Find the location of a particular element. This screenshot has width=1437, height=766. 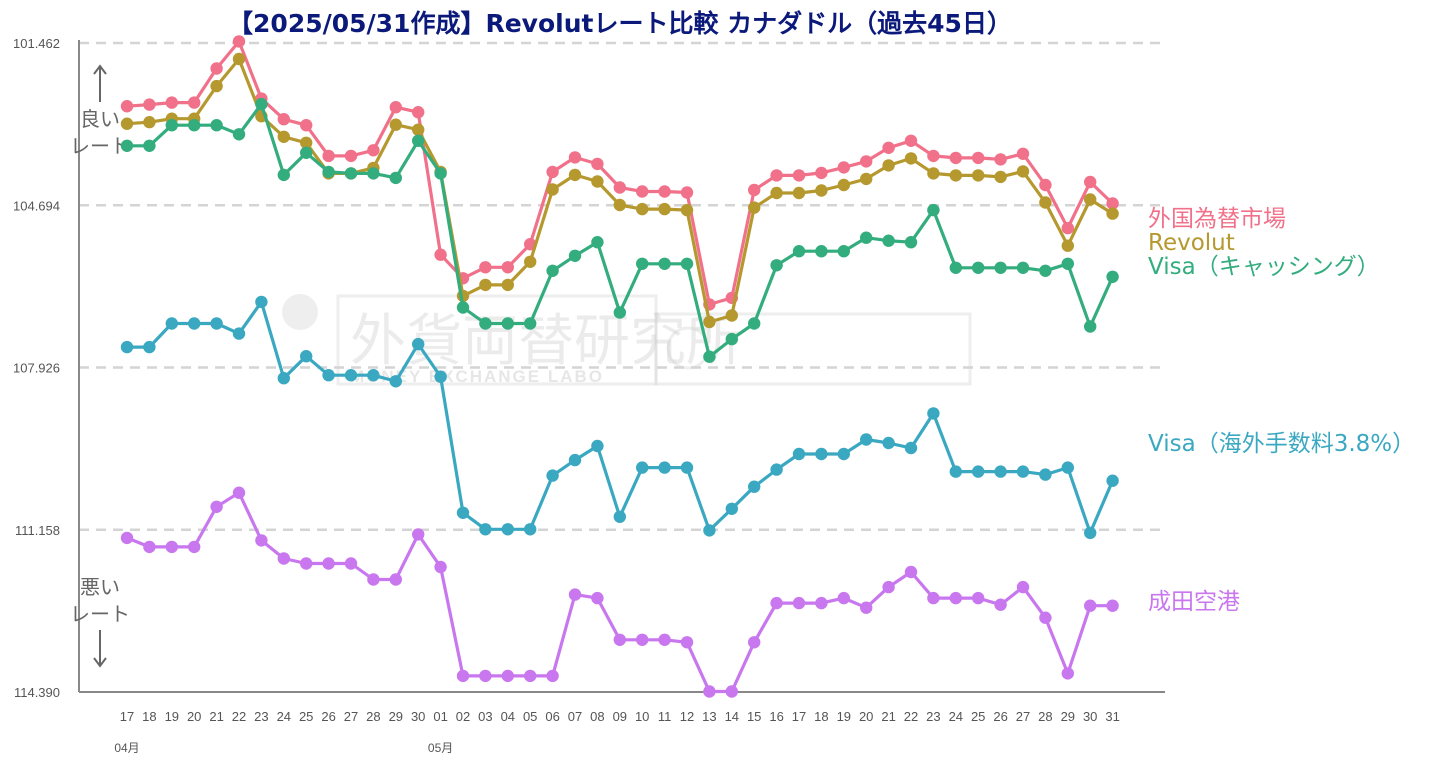

y-tick-label: 107.926 is located at coordinates (36, 368).